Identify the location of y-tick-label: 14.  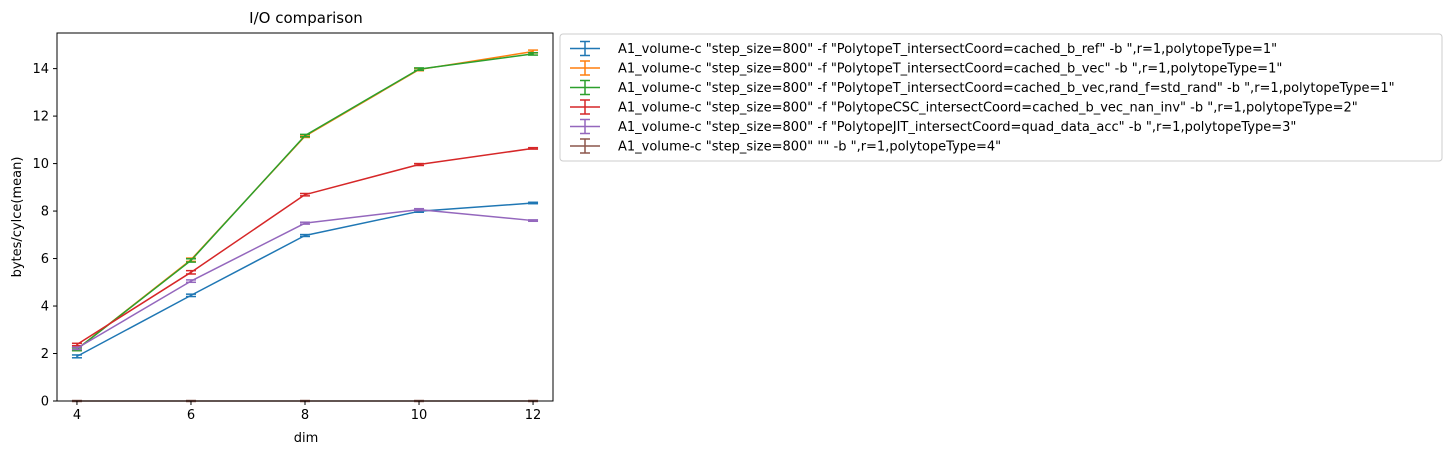
(40, 69).